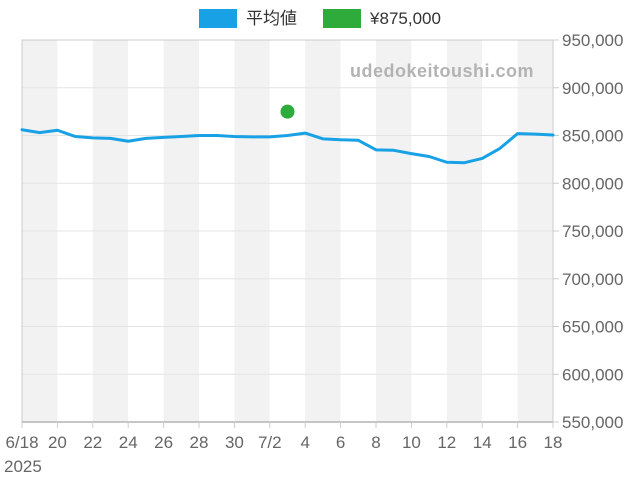 This screenshot has width=640, height=480. I want to click on chart-legend: 平均値 ¥875,000, so click(320, 18).